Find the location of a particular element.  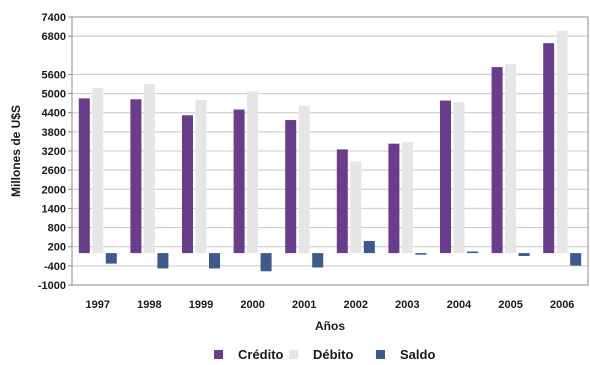

bar-saldo-2005 is located at coordinates (524, 254).